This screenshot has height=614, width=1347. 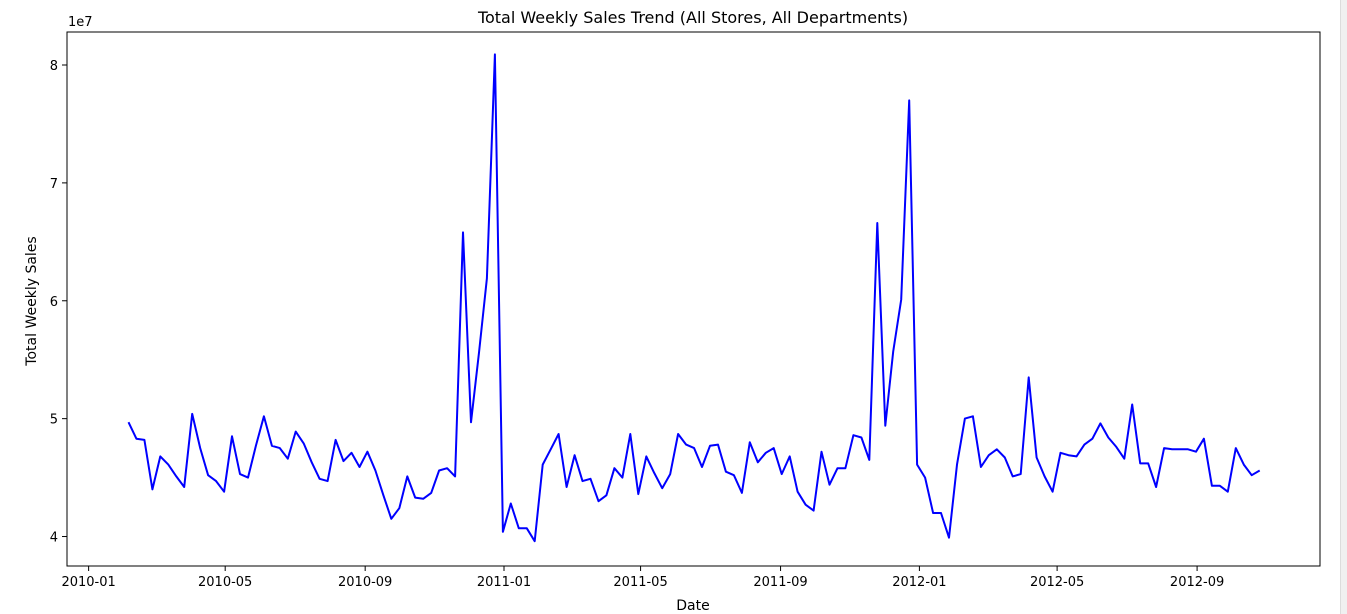 I want to click on x-tick-label-4: 2011-05, so click(x=640, y=582).